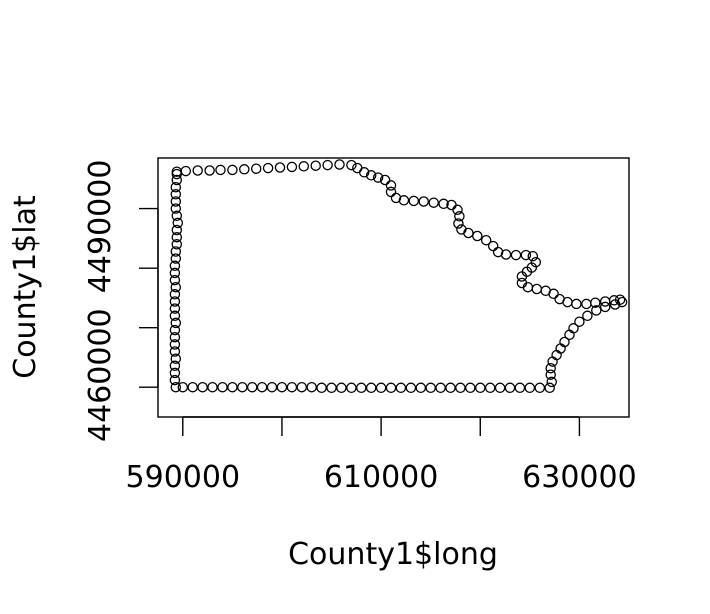  I want to click on y-tick-label: 4490000, so click(100, 227).